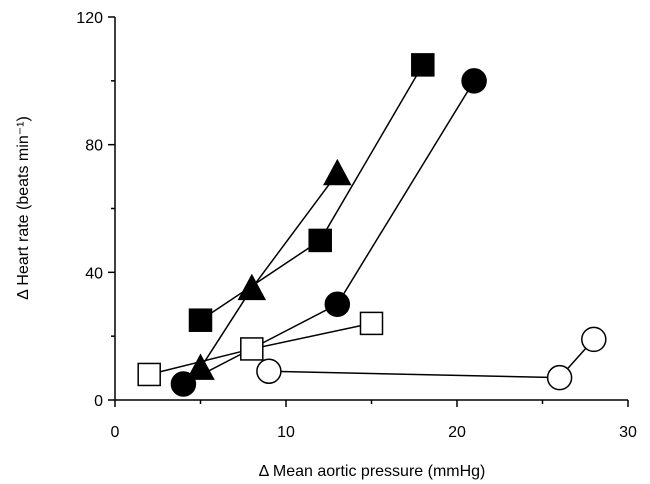 This screenshot has width=650, height=484. What do you see at coordinates (286, 432) in the screenshot?
I see `x-tick-label: 10` at bounding box center [286, 432].